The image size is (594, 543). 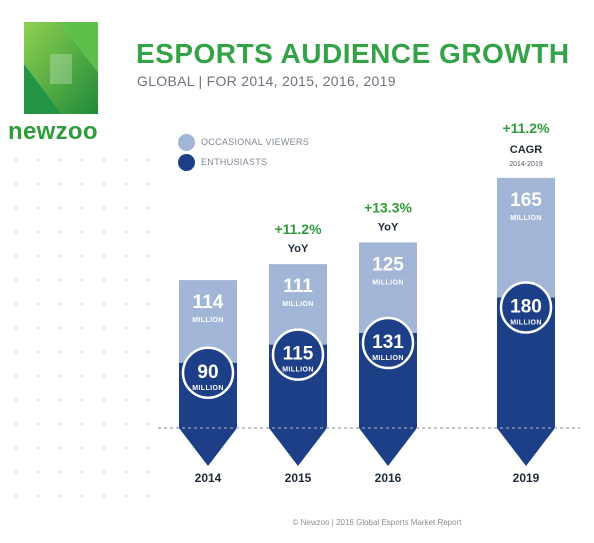 What do you see at coordinates (298, 478) in the screenshot?
I see `category-label-2015: 2015` at bounding box center [298, 478].